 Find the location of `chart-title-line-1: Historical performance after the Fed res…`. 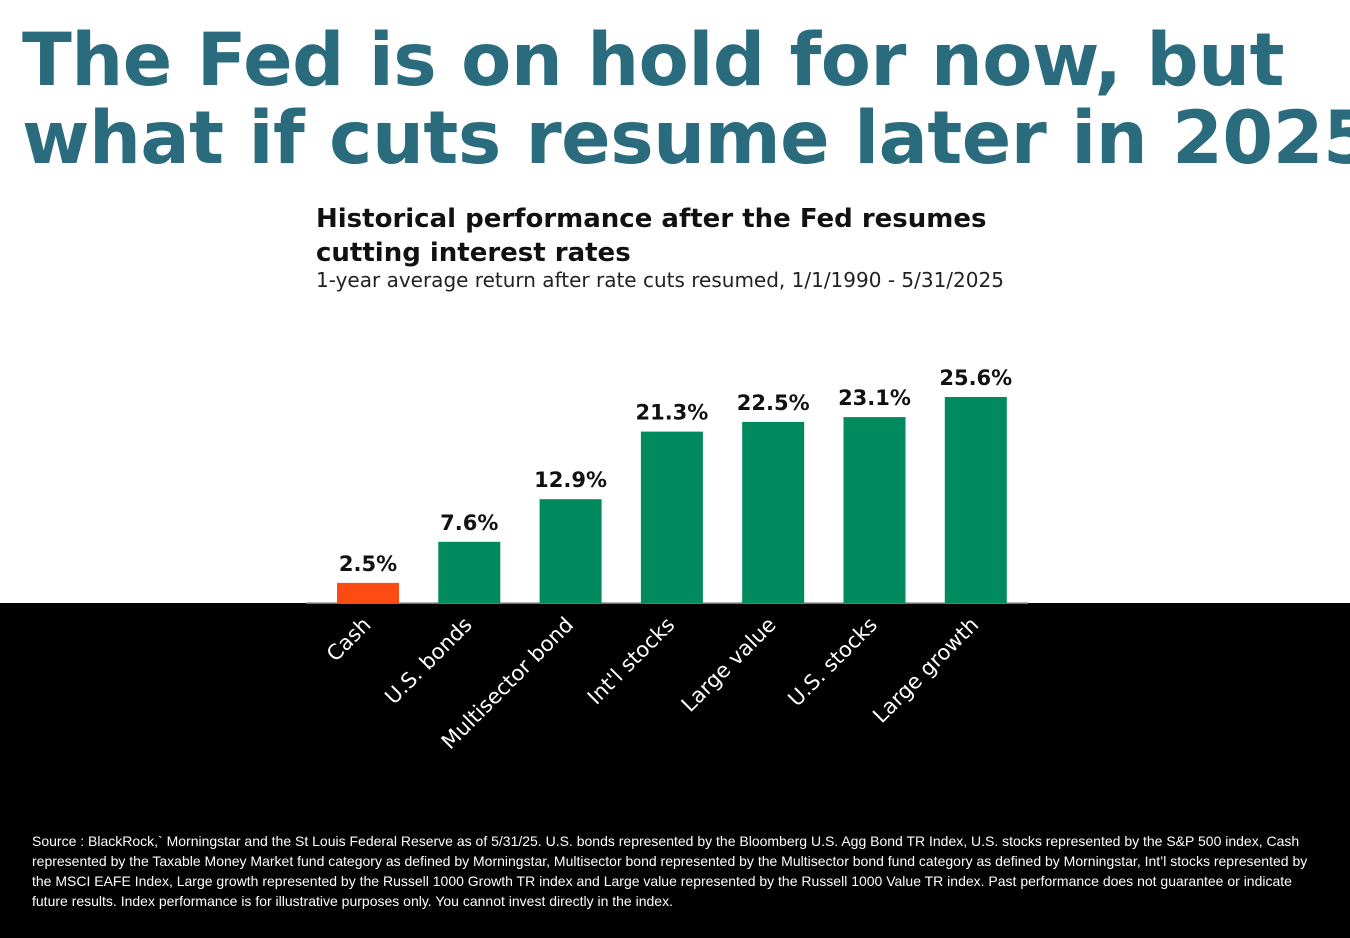

chart-title-line-1: Historical performance after the Fed res… is located at coordinates (651, 219).